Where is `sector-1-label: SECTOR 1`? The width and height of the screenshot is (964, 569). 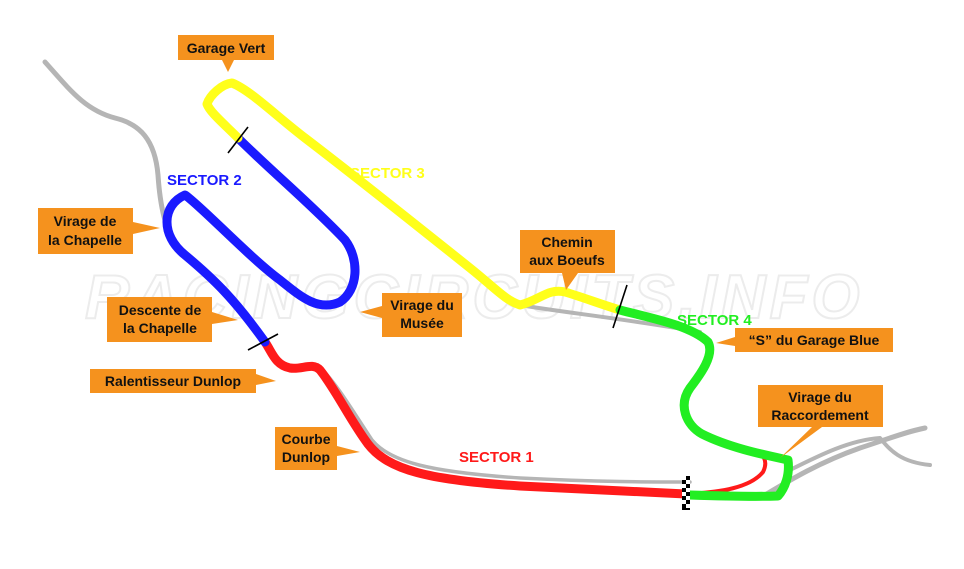 sector-1-label: SECTOR 1 is located at coordinates (496, 457).